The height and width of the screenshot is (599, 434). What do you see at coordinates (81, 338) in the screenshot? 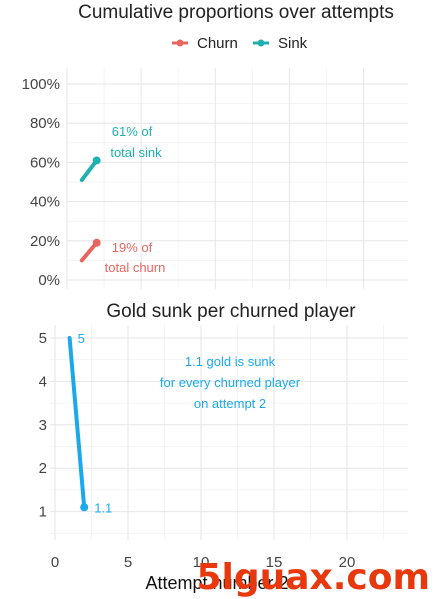
I see `data-label: 5` at bounding box center [81, 338].